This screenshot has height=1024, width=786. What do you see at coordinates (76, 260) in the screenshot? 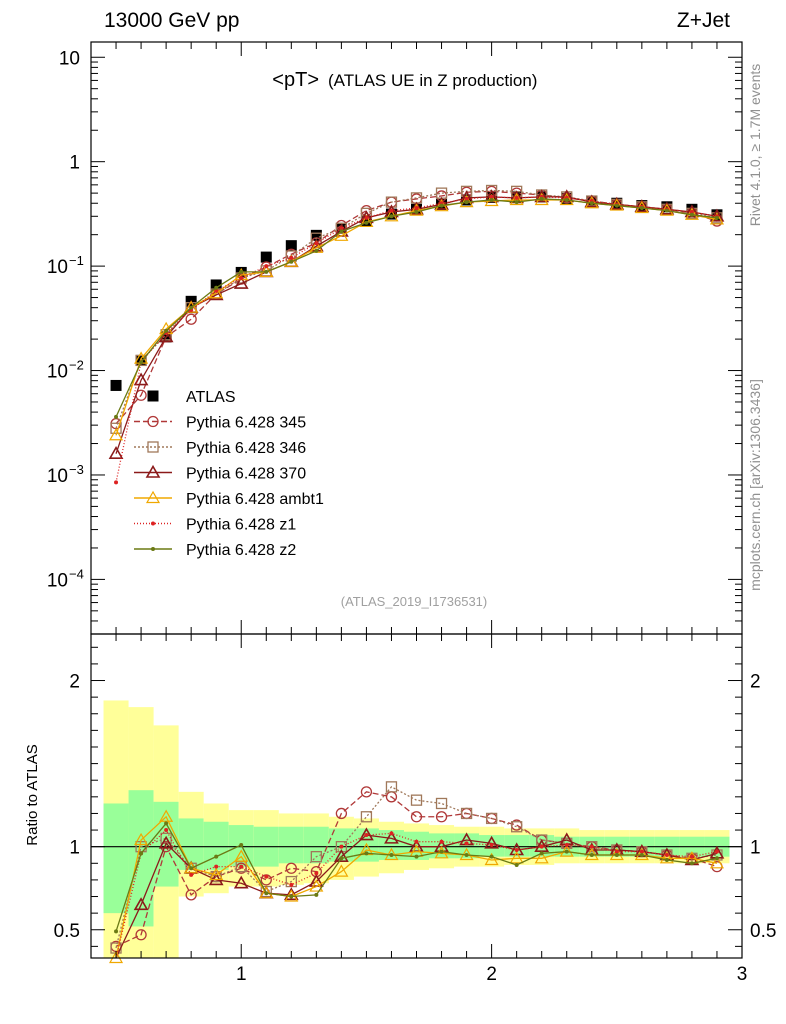
I see `main-ytick-exponent: −1` at bounding box center [76, 260].